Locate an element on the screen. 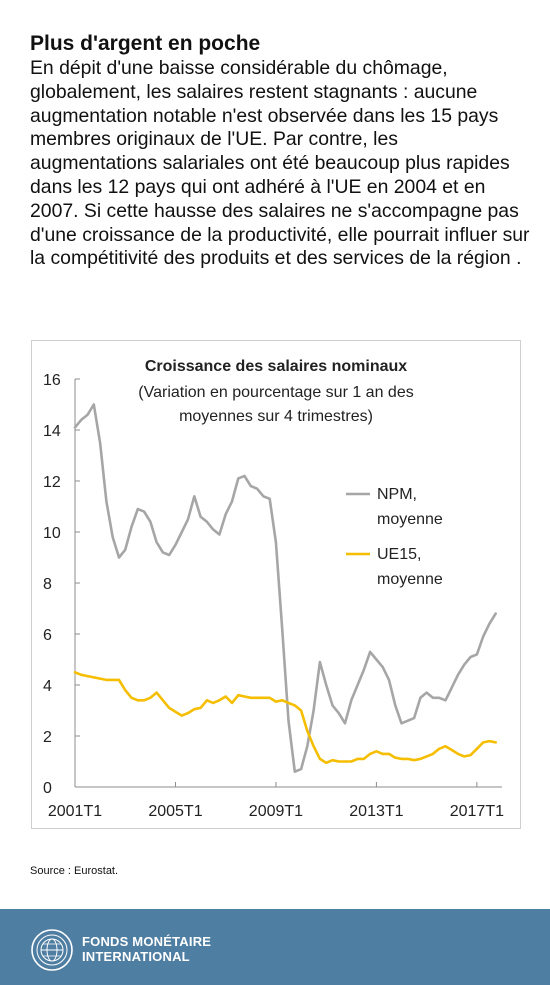 The height and width of the screenshot is (985, 550). chart-title: Croissance des salaires nominaux is located at coordinates (276, 366).